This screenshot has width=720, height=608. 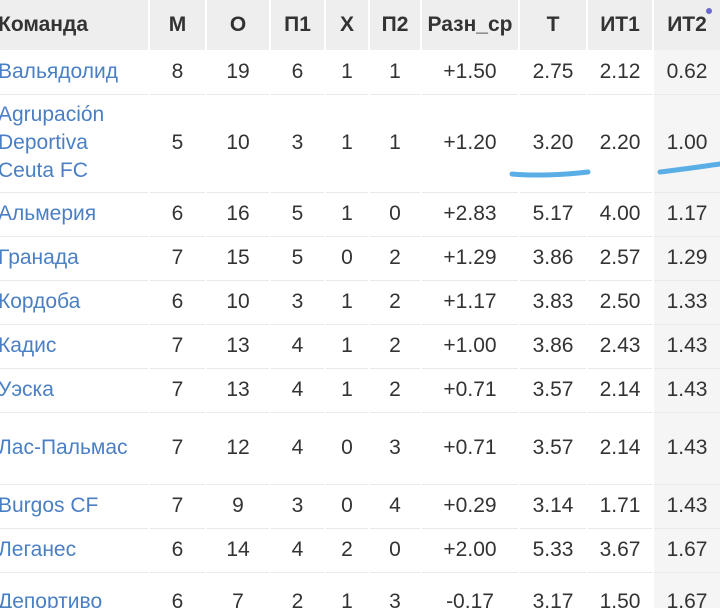 What do you see at coordinates (75, 390) in the screenshot?
I see `team-name: Уэска` at bounding box center [75, 390].